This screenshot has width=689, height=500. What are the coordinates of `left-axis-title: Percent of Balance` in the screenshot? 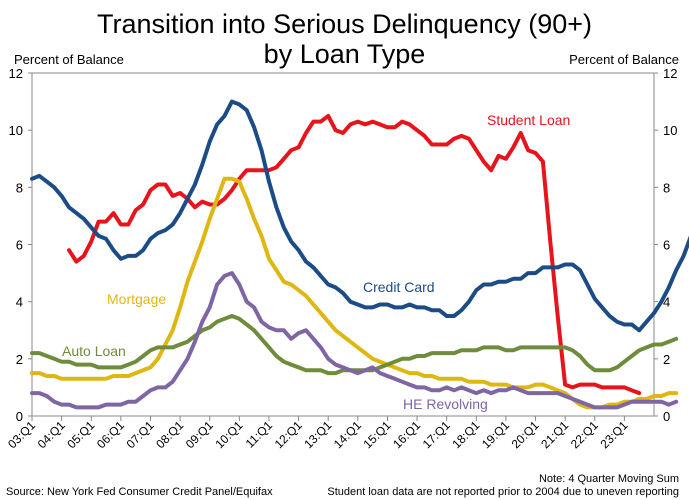 It's located at (69, 59).